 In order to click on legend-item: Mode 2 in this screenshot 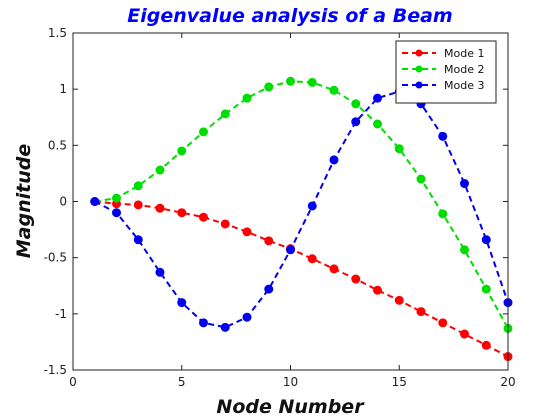, I will do `click(443, 69)`.